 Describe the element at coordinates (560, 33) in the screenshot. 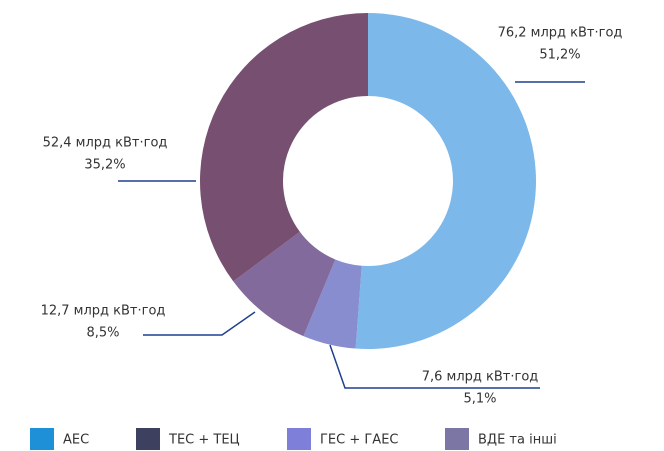

I see `value-label: 76,2 млрд кВт·год` at that location.